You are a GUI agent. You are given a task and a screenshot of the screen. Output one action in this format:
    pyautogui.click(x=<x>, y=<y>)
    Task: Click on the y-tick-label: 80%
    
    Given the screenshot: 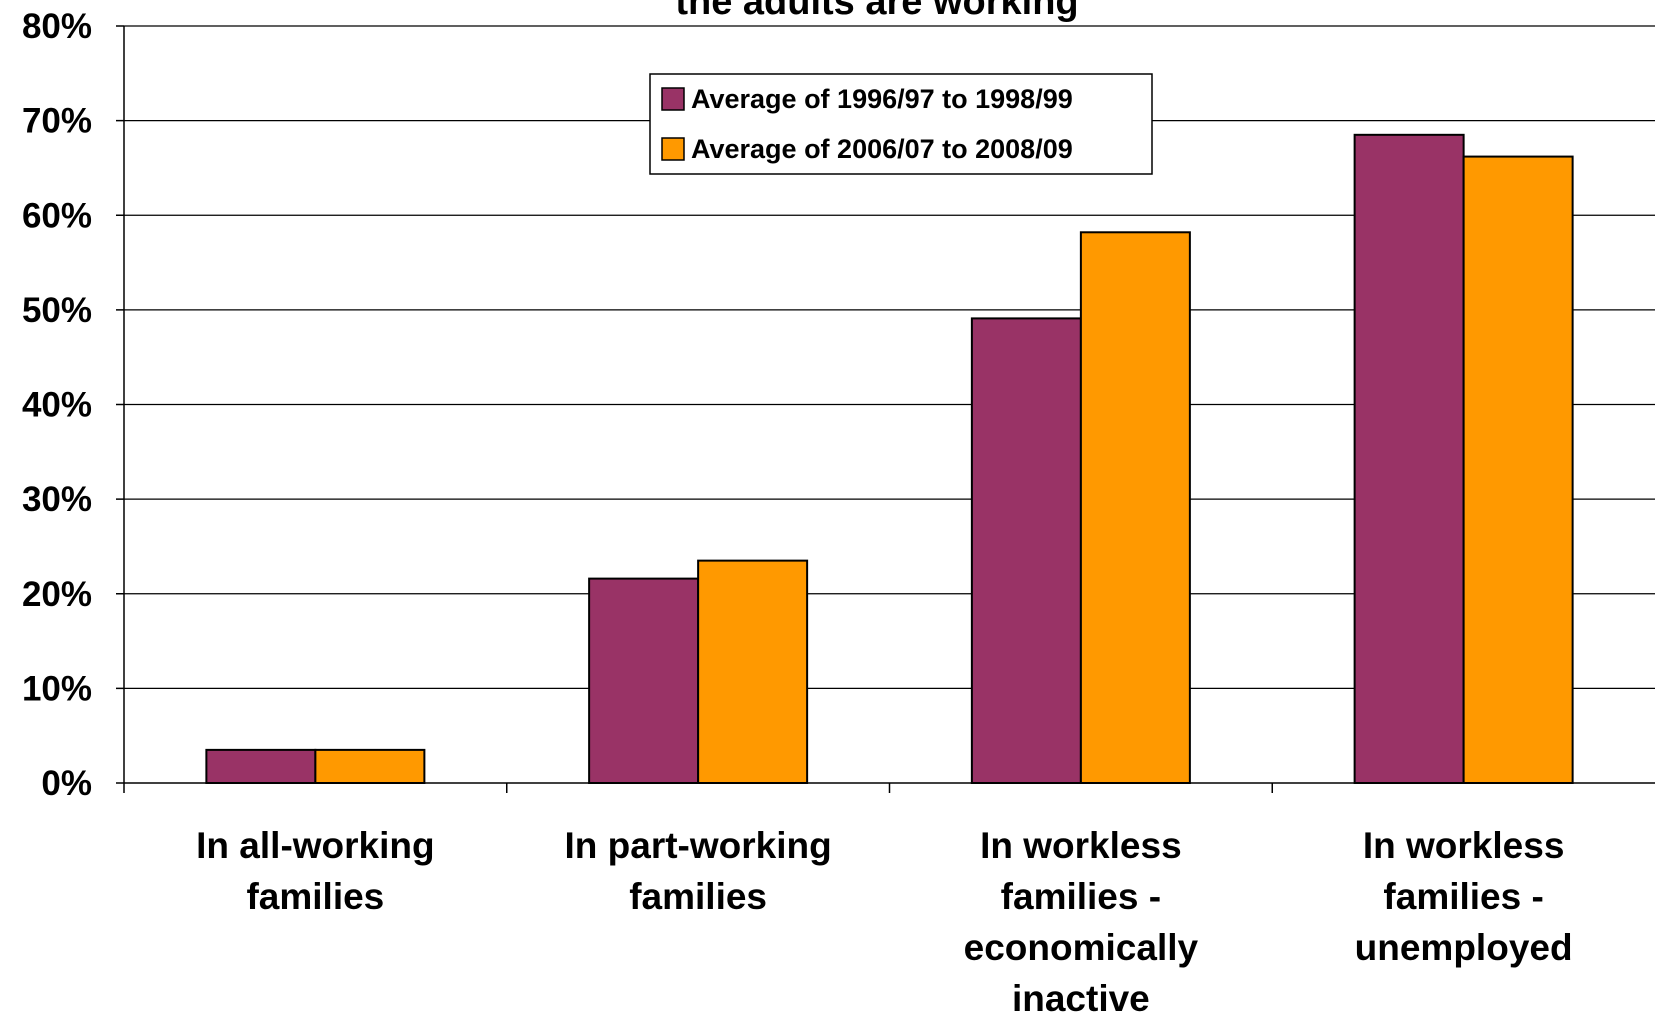 What is the action you would take?
    pyautogui.click(x=57, y=26)
    